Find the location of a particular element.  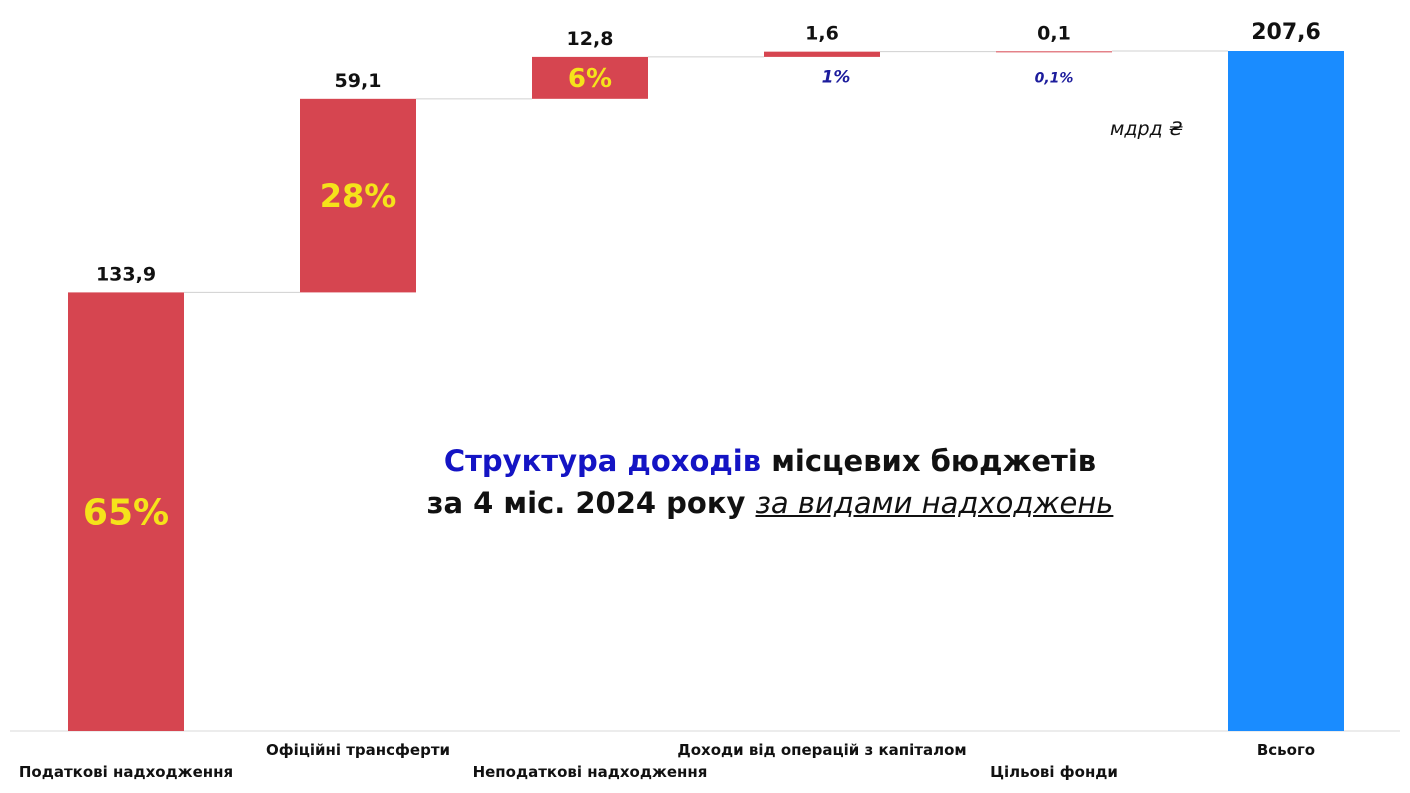

title-line-1: Структура доходів місцевих бюджетів is located at coordinates (770, 461).